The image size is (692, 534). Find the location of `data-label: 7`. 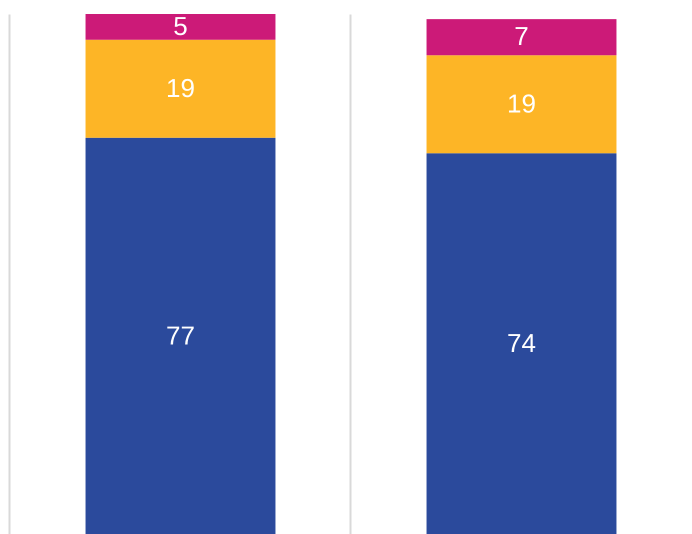

data-label: 7 is located at coordinates (521, 36).